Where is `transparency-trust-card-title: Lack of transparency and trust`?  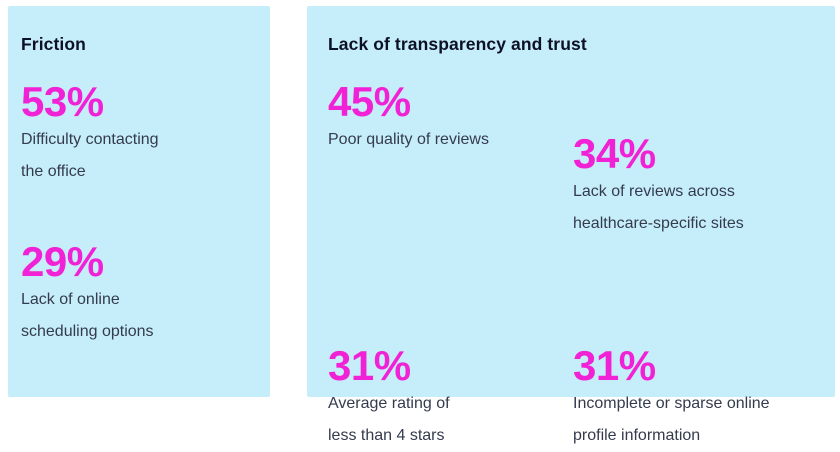 transparency-trust-card-title: Lack of transparency and trust is located at coordinates (457, 44).